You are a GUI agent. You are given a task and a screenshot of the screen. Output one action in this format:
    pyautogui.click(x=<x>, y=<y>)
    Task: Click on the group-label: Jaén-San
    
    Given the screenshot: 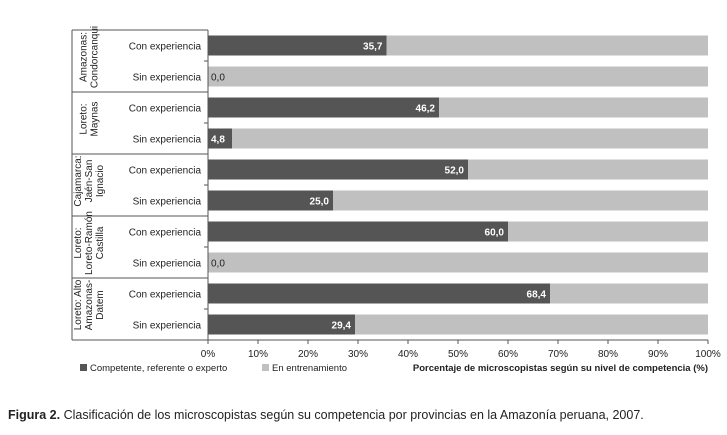 What is the action you would take?
    pyautogui.click(x=89, y=181)
    